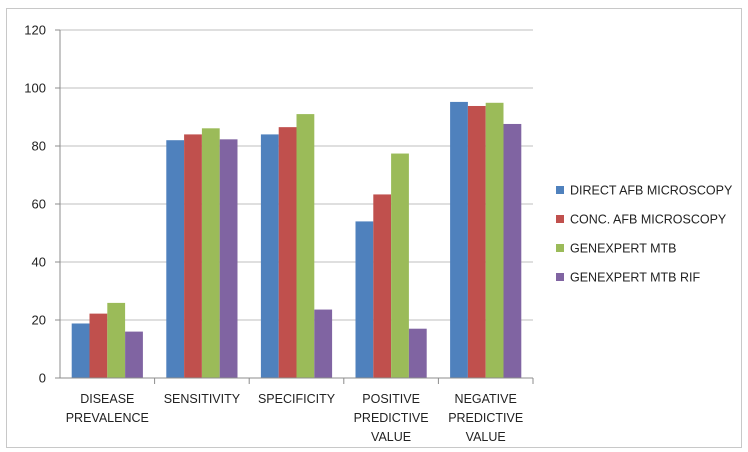 Image resolution: width=748 pixels, height=452 pixels. I want to click on legend-label: CONC. AFB MICROSCOPY, so click(648, 220).